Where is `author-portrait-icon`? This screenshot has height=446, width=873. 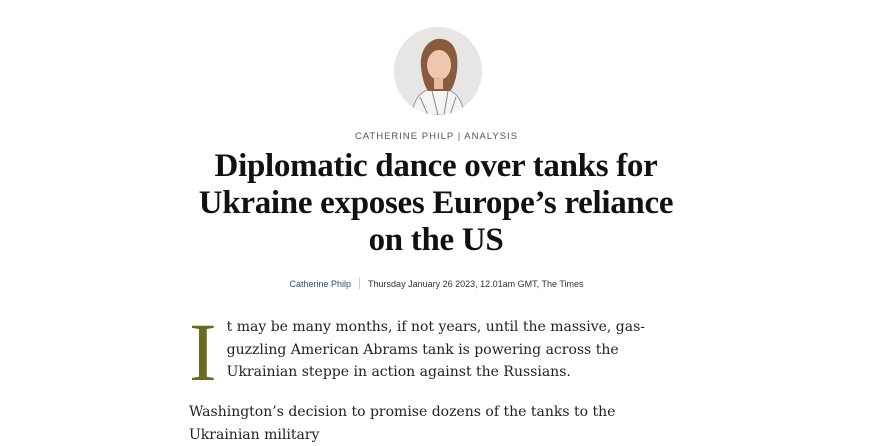
author-portrait-icon is located at coordinates (438, 71).